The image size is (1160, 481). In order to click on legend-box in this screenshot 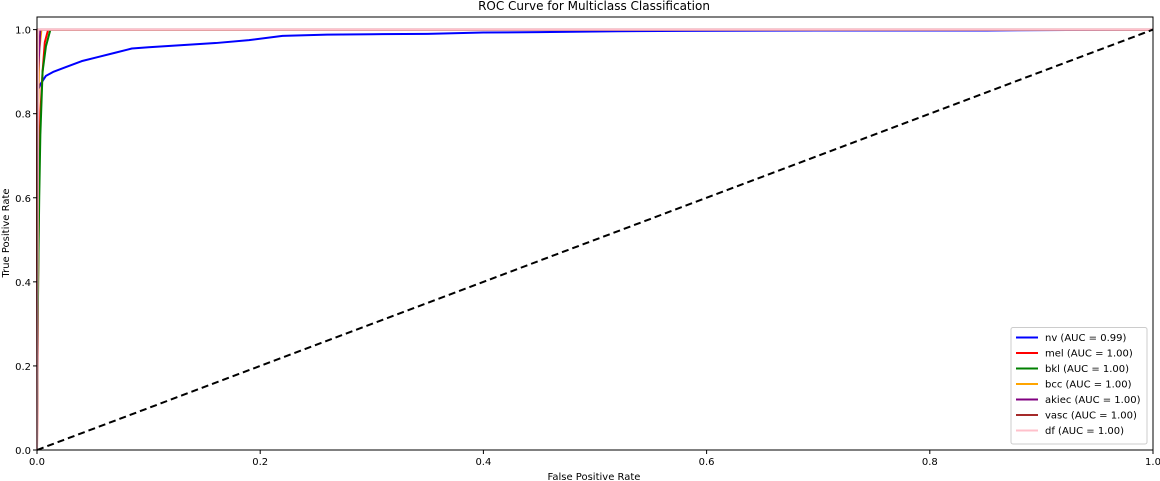, I will do `click(1079, 386)`.